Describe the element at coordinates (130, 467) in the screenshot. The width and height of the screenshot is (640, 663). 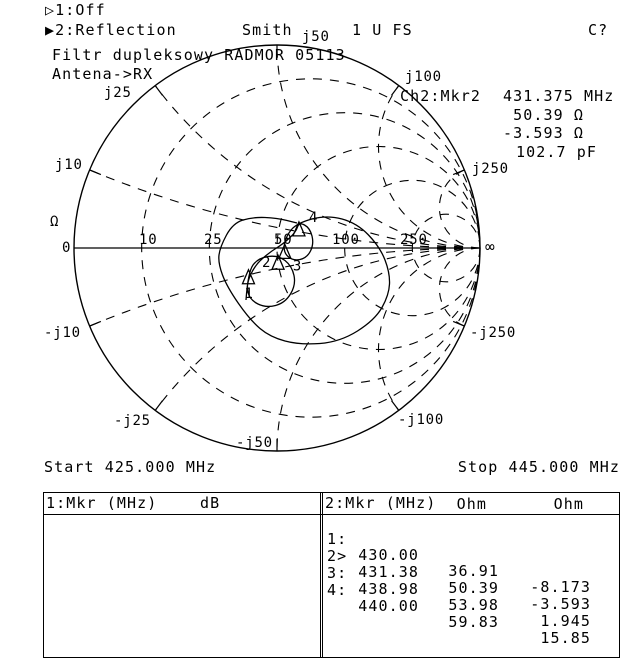
I see `start-frequency: Start 425.000 MHz` at that location.